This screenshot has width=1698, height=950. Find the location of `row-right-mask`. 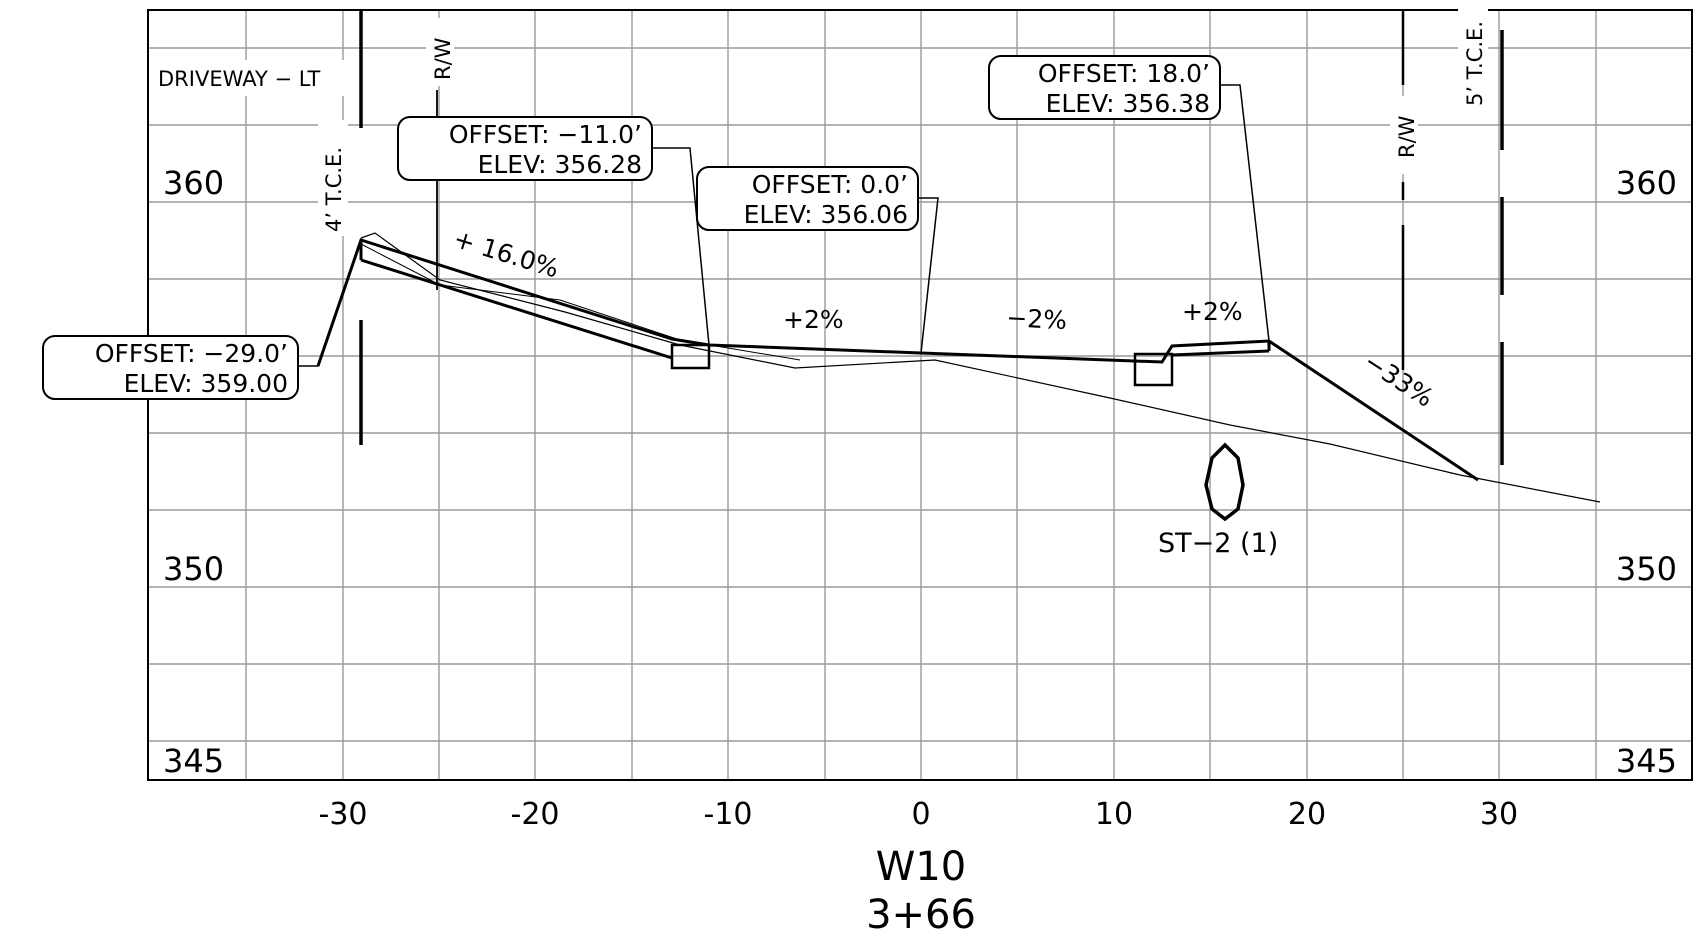

row-right-mask is located at coordinates (1404, 135).